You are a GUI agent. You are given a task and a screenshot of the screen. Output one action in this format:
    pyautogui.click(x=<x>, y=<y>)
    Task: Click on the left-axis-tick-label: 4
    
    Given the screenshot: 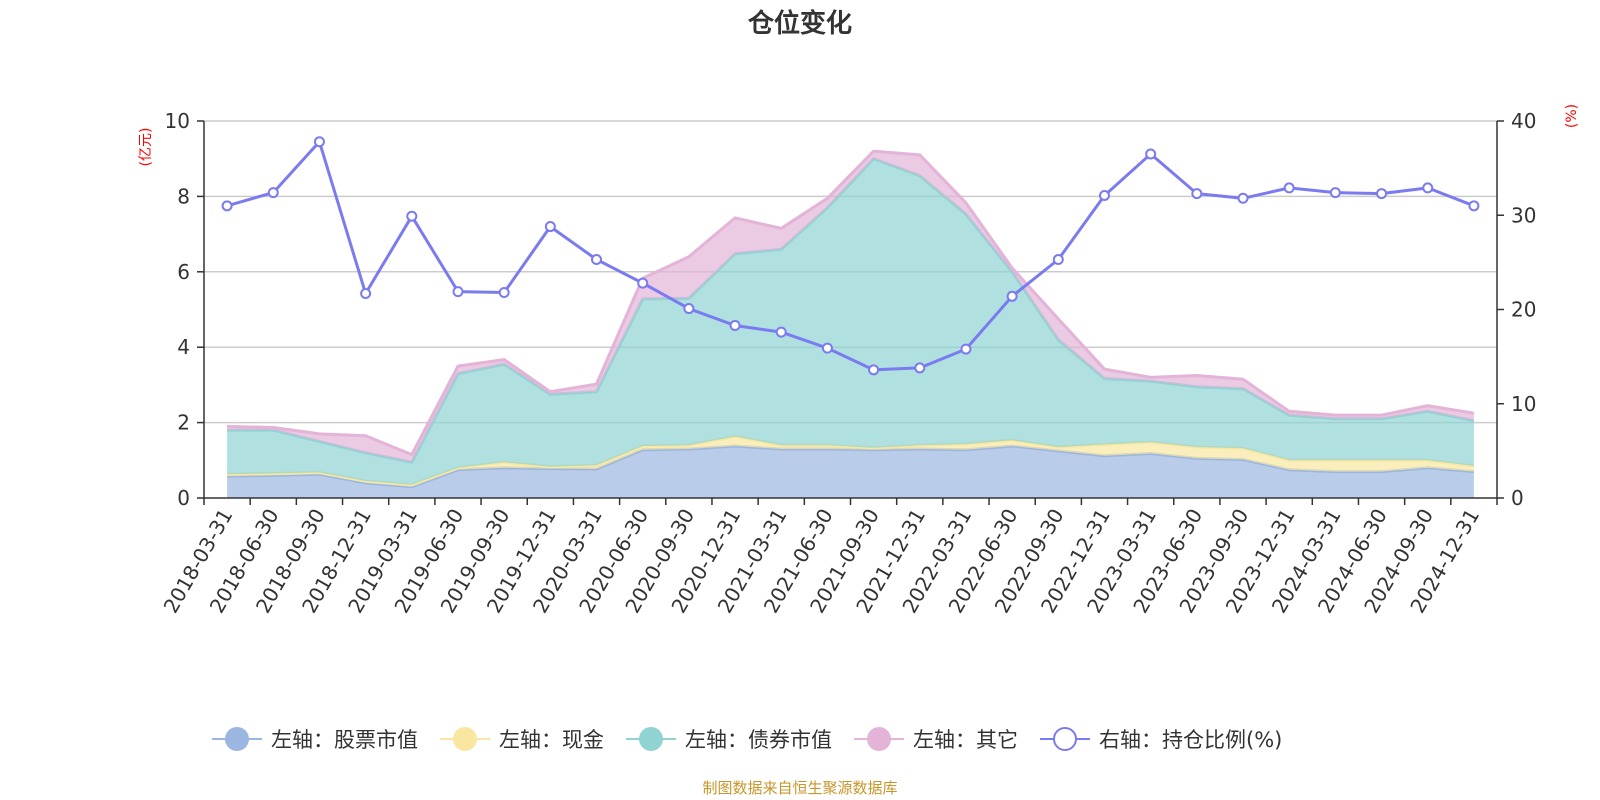 What is the action you would take?
    pyautogui.click(x=183, y=347)
    